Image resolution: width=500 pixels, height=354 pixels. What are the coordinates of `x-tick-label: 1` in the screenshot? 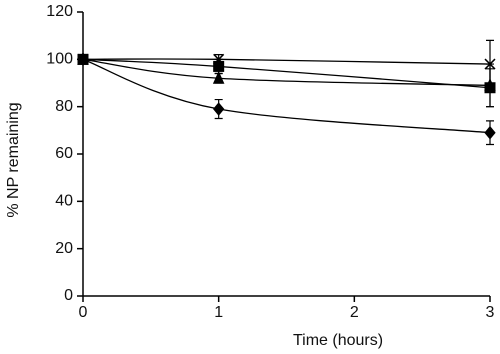 It's located at (218, 312).